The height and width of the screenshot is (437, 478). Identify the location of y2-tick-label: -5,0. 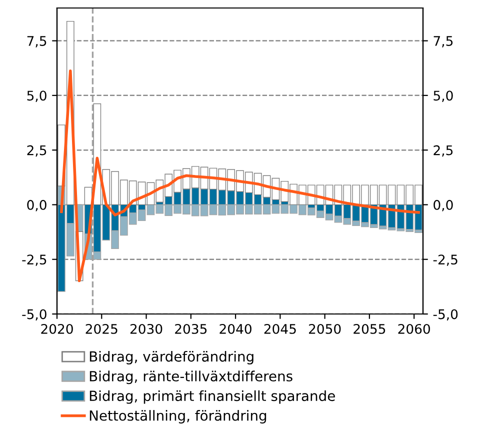
(445, 315).